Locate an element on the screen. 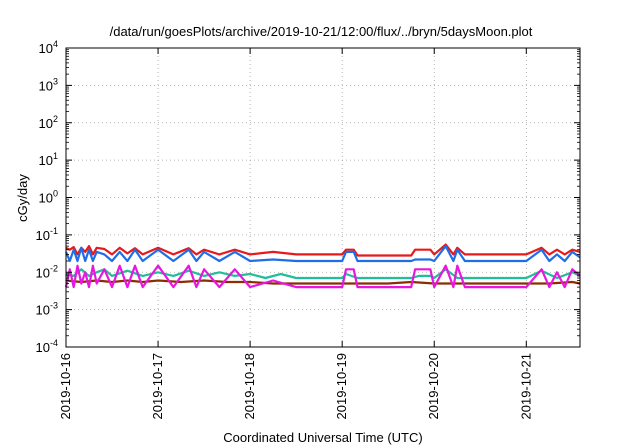  y-tick-exponent: 2 is located at coordinates (55, 119).